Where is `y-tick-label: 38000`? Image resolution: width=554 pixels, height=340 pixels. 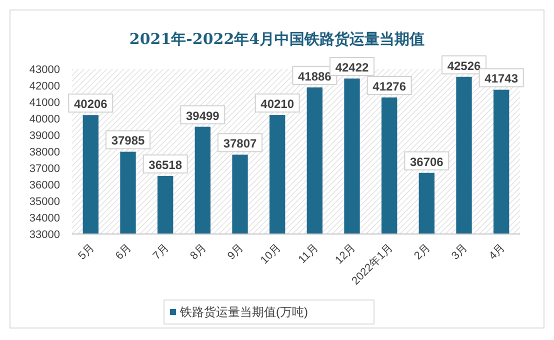
y-tick-label: 38000 is located at coordinates (44, 152).